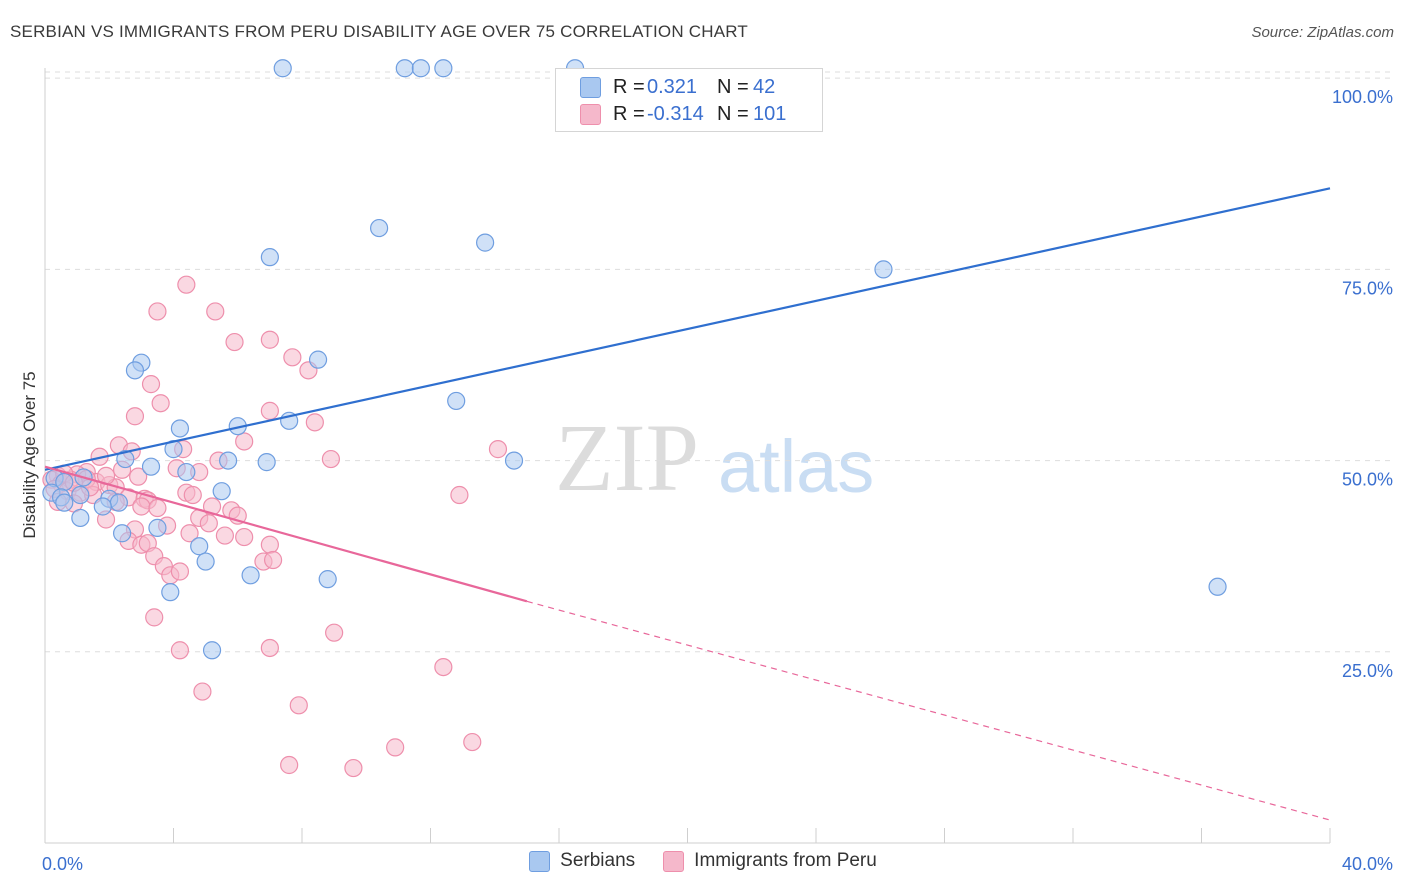  Describe the element at coordinates (1362, 97) in the screenshot. I see `y-tick-label: 100.0%` at that location.